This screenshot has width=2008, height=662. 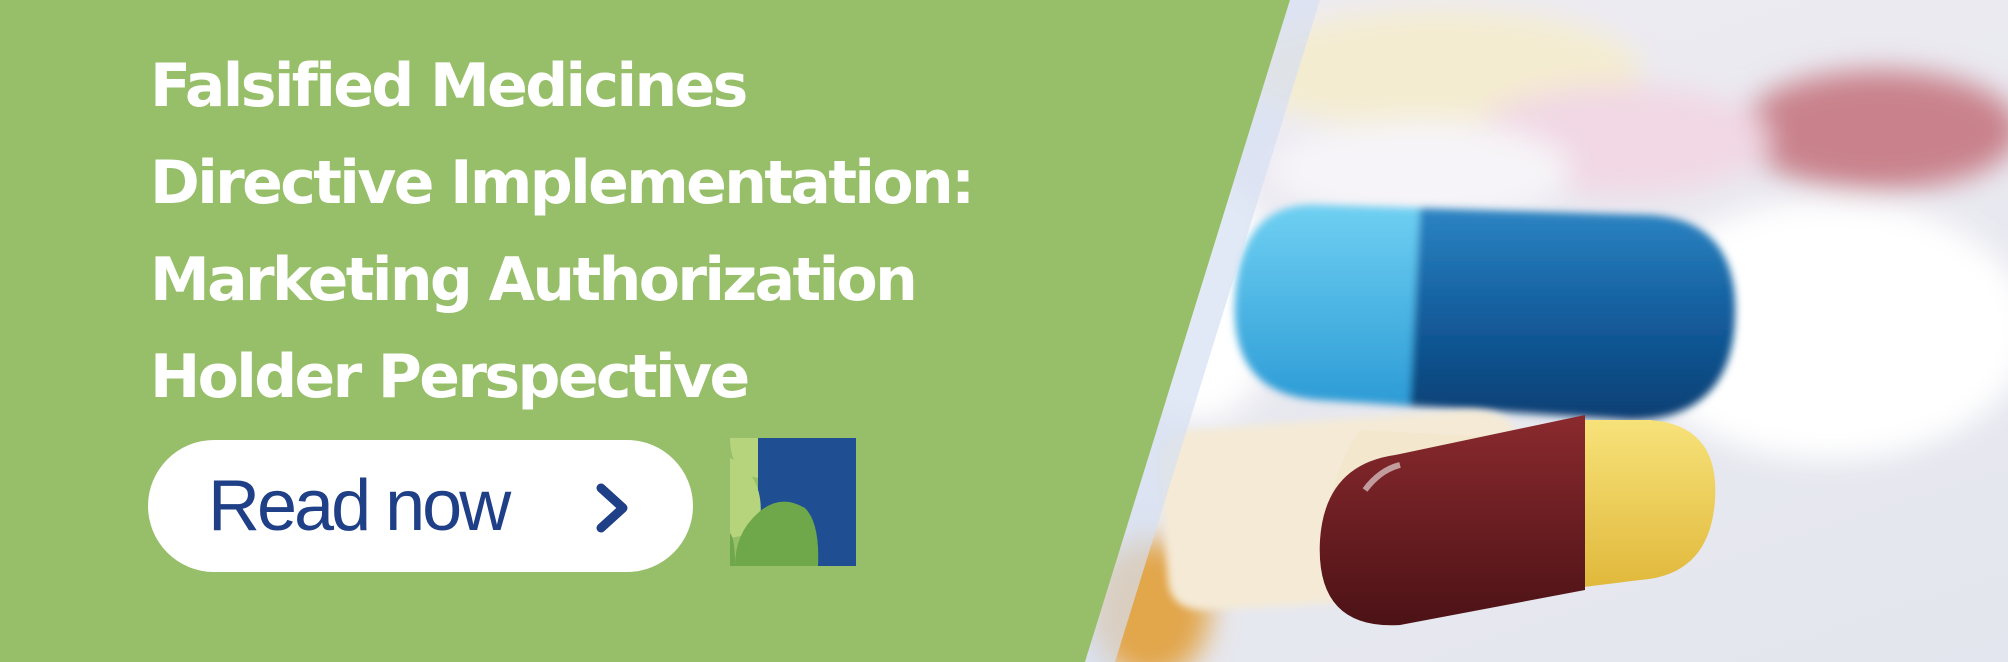 What do you see at coordinates (562, 183) in the screenshot?
I see `title-line-2: Directive Implementation:` at bounding box center [562, 183].